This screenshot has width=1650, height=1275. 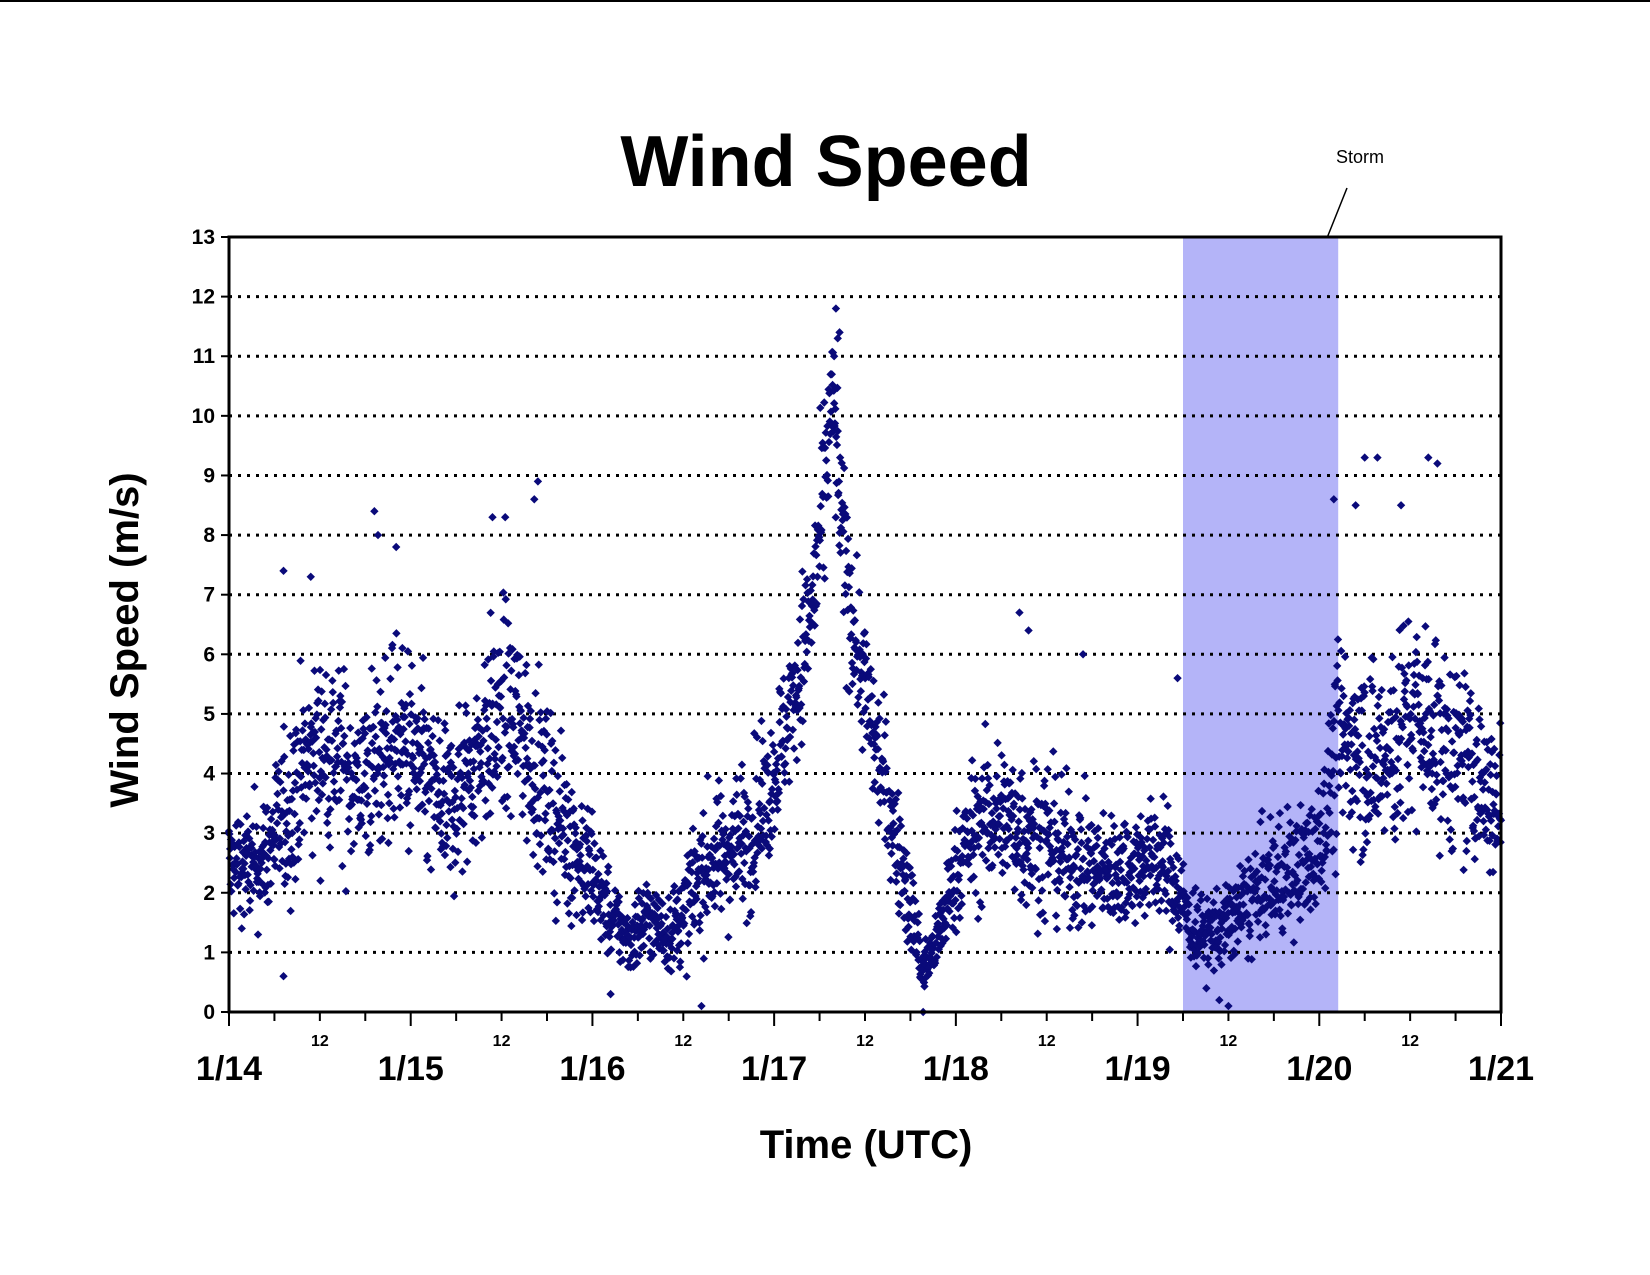 I want to click on x-day-label: 1/21, so click(x=1501, y=1069).